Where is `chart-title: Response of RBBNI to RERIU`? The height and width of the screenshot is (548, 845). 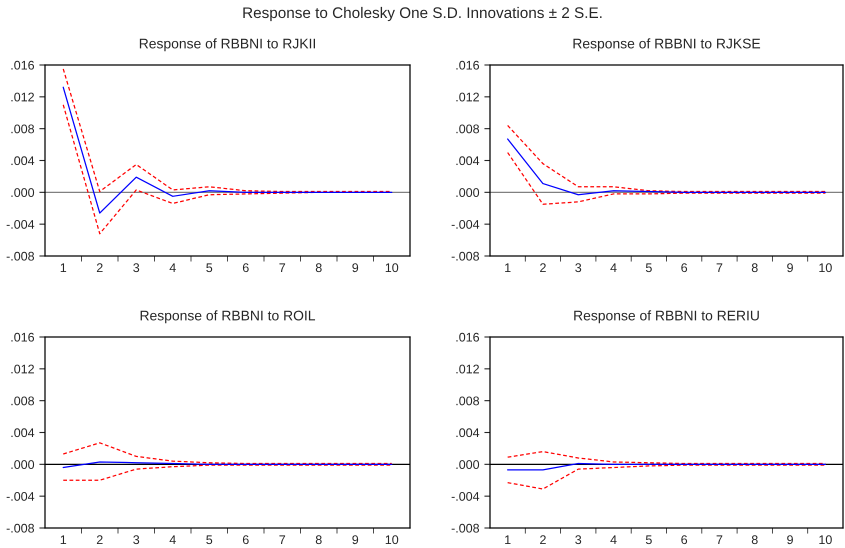 chart-title: Response of RBBNI to RERIU is located at coordinates (666, 317).